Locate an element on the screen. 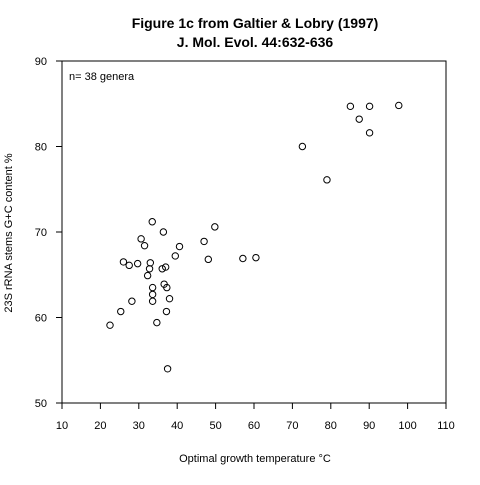 This screenshot has width=480, height=485. chart-subtitle: J. Mol. Evol. 44:632-636 is located at coordinates (255, 42).